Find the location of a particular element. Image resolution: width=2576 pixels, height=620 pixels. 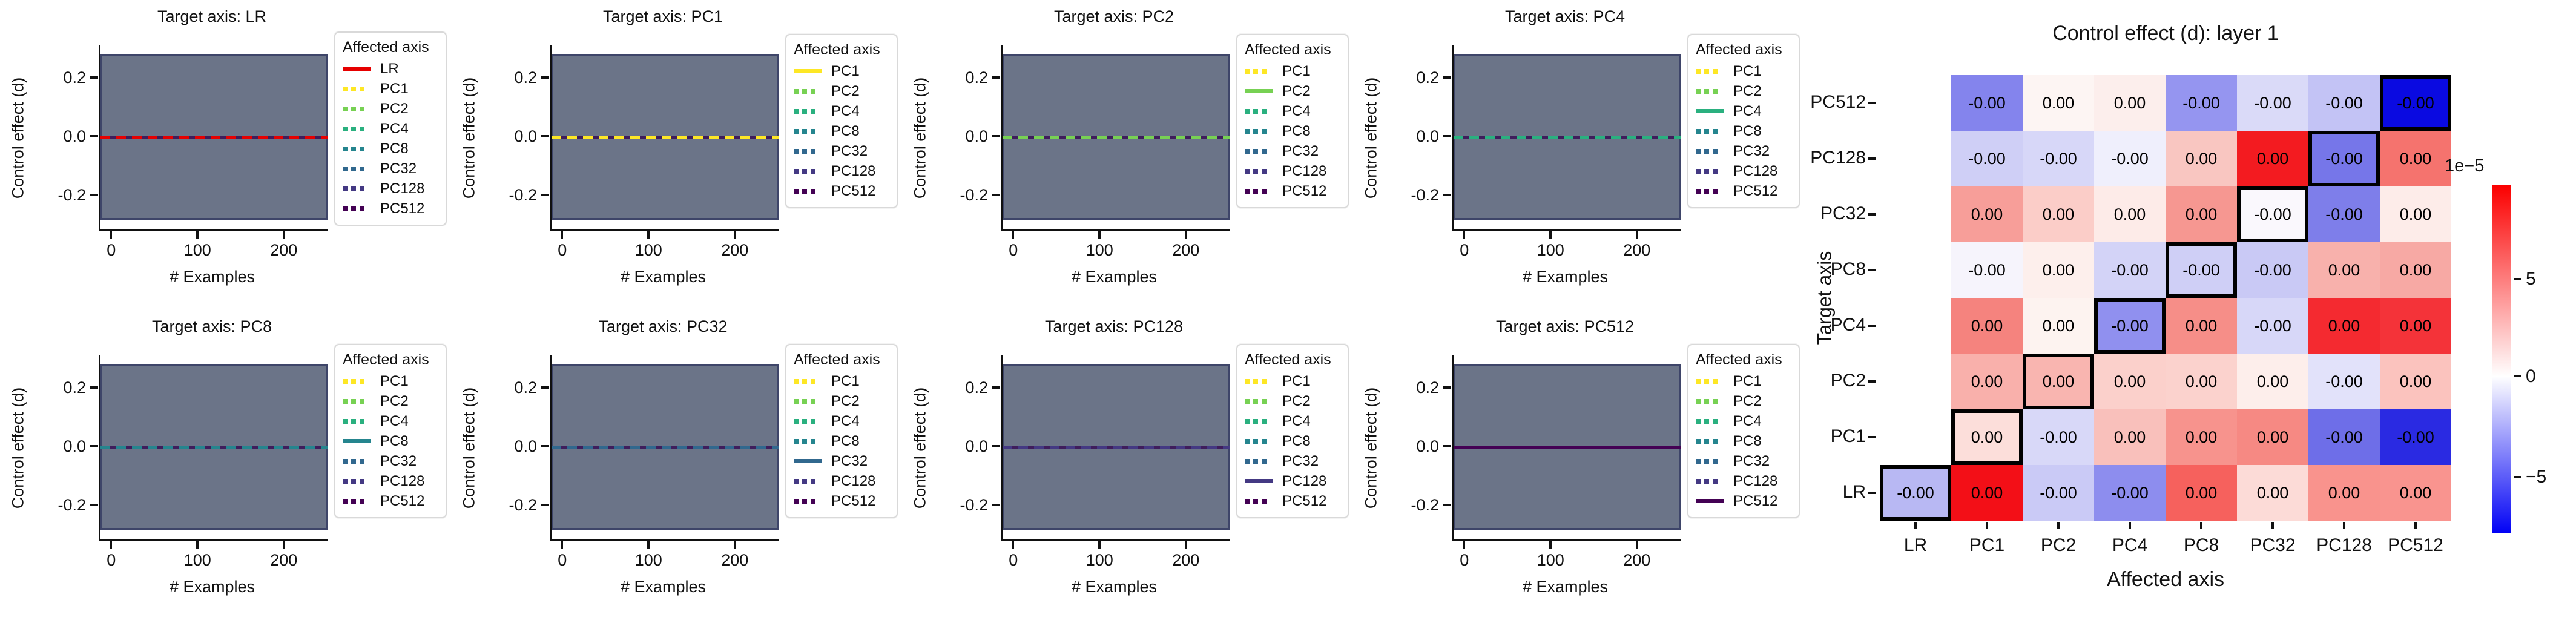

heatmap-cell-lr-pc128: 0.00 is located at coordinates (2344, 493).